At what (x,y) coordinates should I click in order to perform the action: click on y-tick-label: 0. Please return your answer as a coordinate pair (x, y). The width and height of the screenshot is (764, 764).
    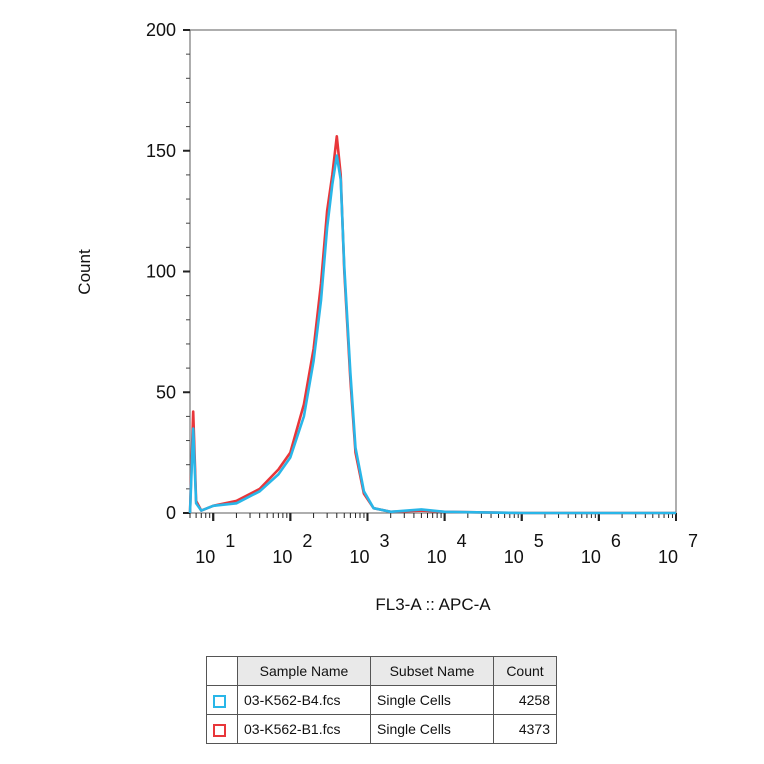
    Looking at the image, I should click on (171, 513).